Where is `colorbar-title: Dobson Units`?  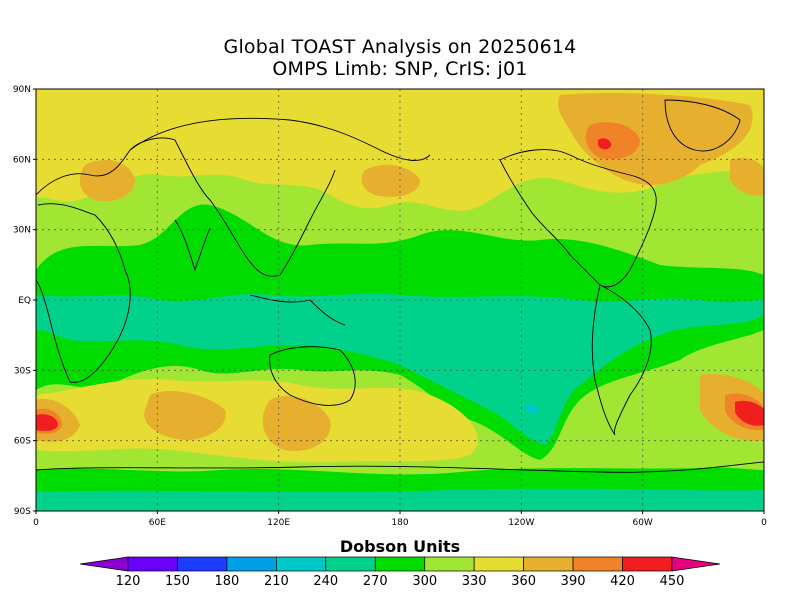
colorbar-title: Dobson Units is located at coordinates (400, 546).